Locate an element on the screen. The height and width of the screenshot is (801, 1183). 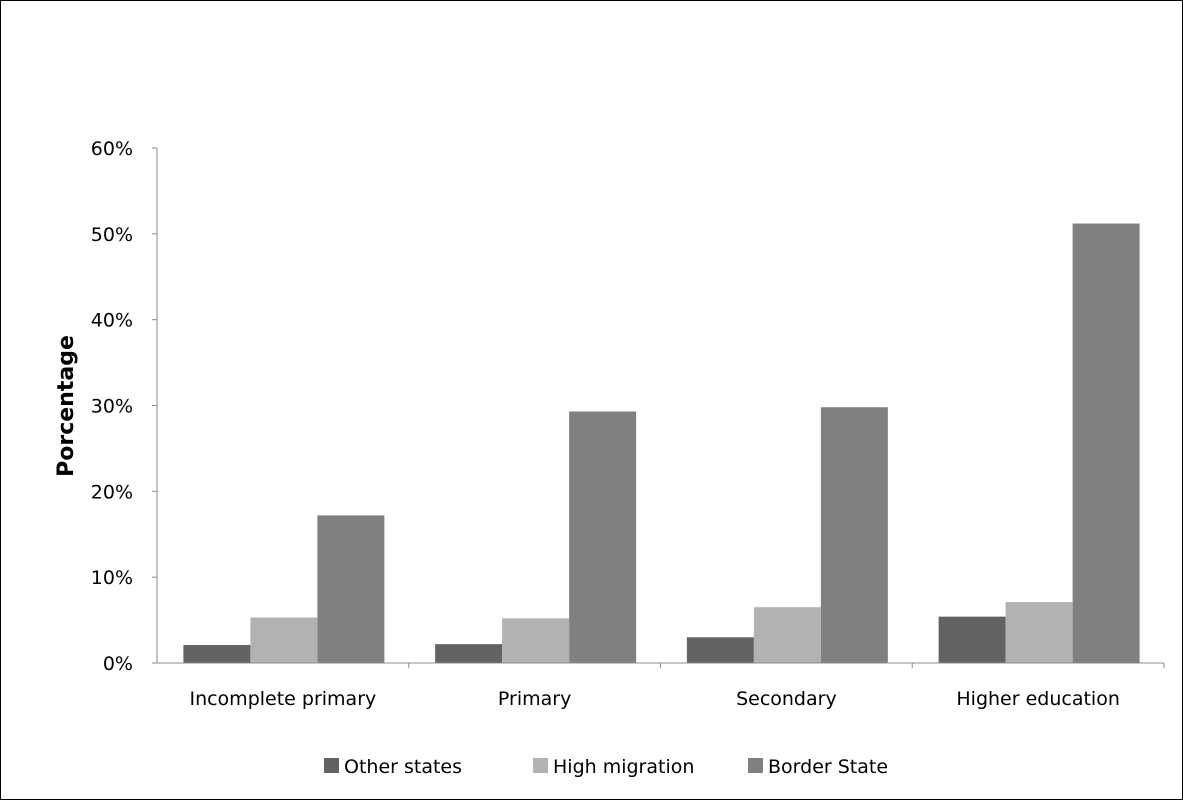
y-tick-label: 60% is located at coordinates (112, 149).